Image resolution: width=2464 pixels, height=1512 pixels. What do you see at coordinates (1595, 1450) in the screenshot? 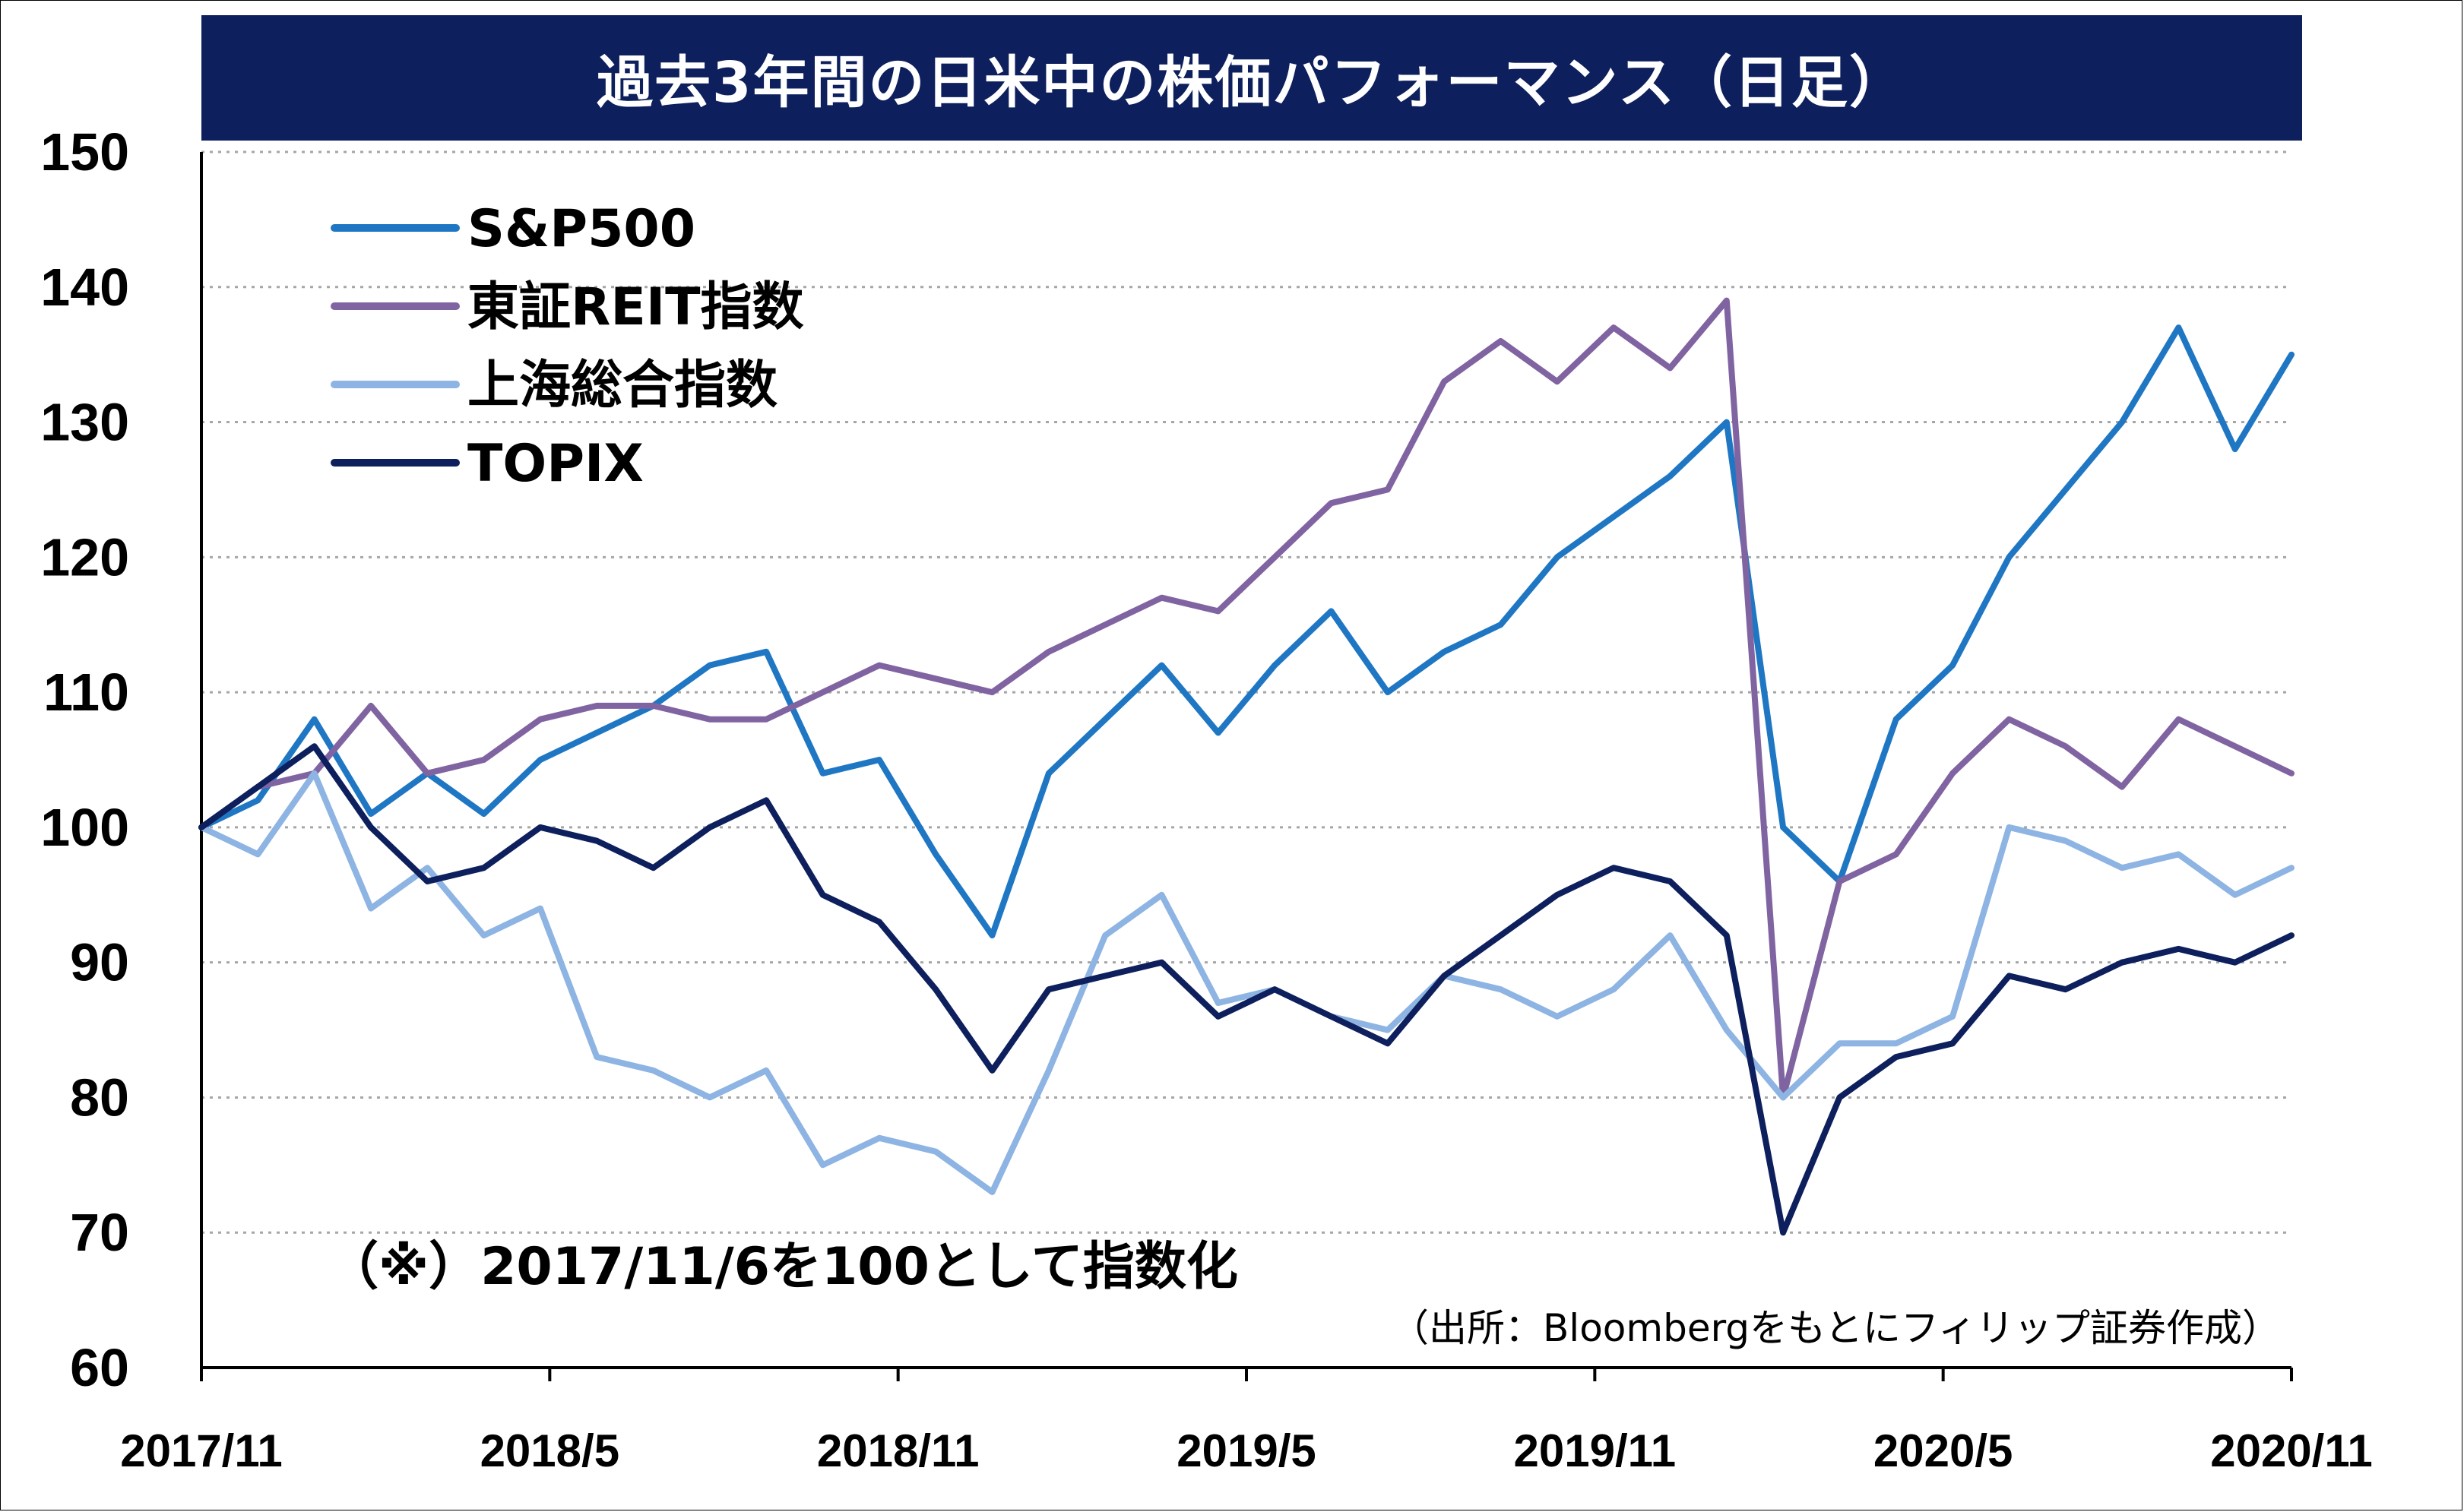
I see `x-tick-label: 2019/11` at bounding box center [1595, 1450].